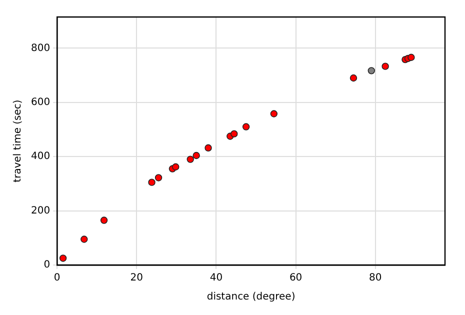 The width and height of the screenshot is (465, 315). What do you see at coordinates (251, 297) in the screenshot?
I see `x-axis-title: distance (degree)` at bounding box center [251, 297].